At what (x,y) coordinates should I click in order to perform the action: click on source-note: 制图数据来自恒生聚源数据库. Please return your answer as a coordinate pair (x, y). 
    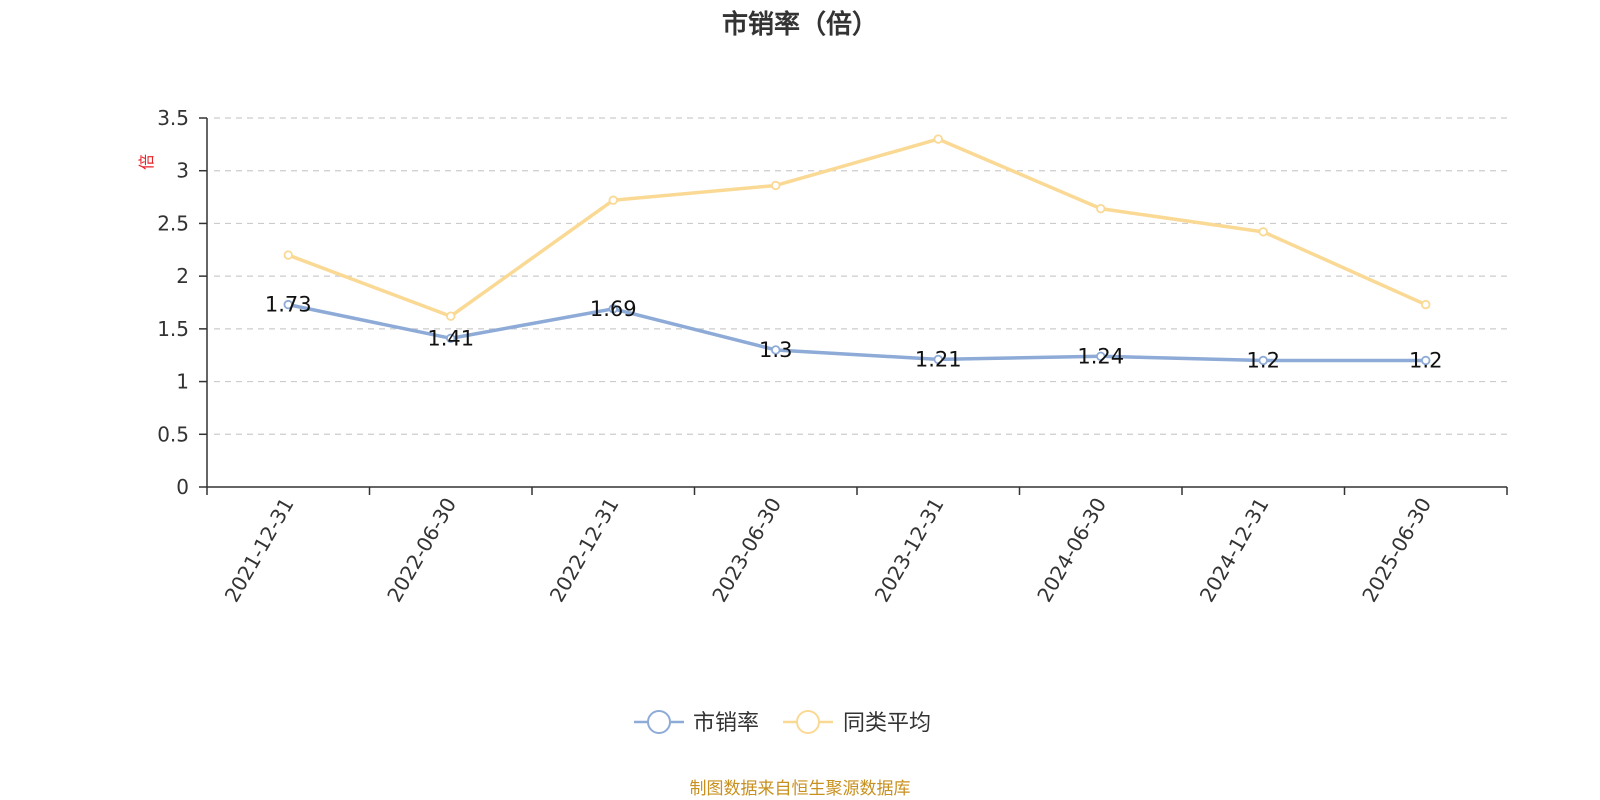
    Looking at the image, I should click on (800, 789).